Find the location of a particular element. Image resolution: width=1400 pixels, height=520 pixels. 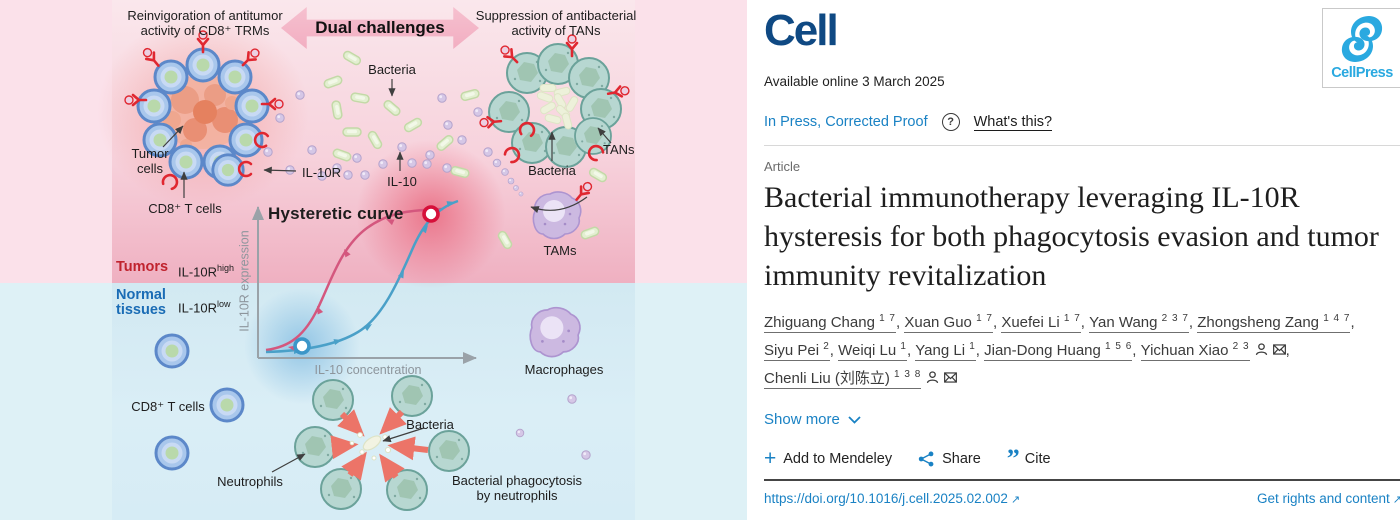

author: Siyu Pei 2 is located at coordinates (801, 349).